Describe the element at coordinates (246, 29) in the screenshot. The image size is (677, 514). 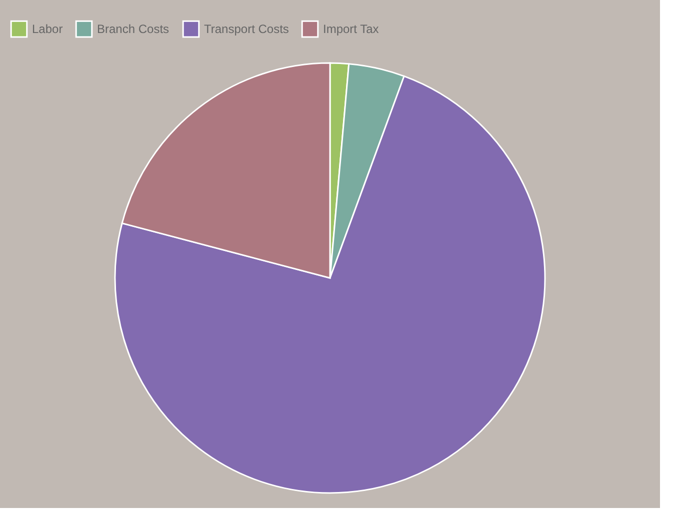
I see `legend-label: Transport Costs` at that location.